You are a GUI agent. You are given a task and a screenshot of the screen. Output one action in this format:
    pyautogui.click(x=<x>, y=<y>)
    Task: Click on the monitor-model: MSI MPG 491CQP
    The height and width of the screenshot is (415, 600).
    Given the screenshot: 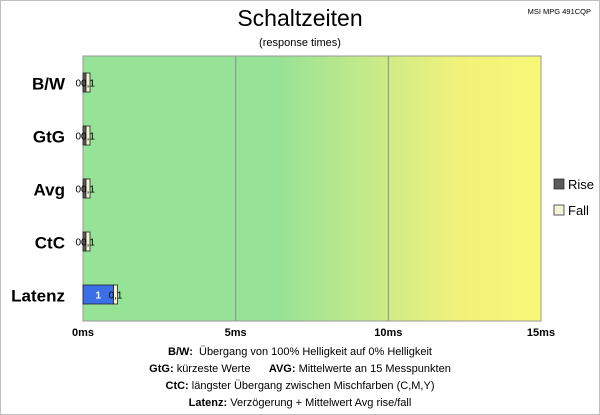 What is the action you would take?
    pyautogui.click(x=559, y=11)
    